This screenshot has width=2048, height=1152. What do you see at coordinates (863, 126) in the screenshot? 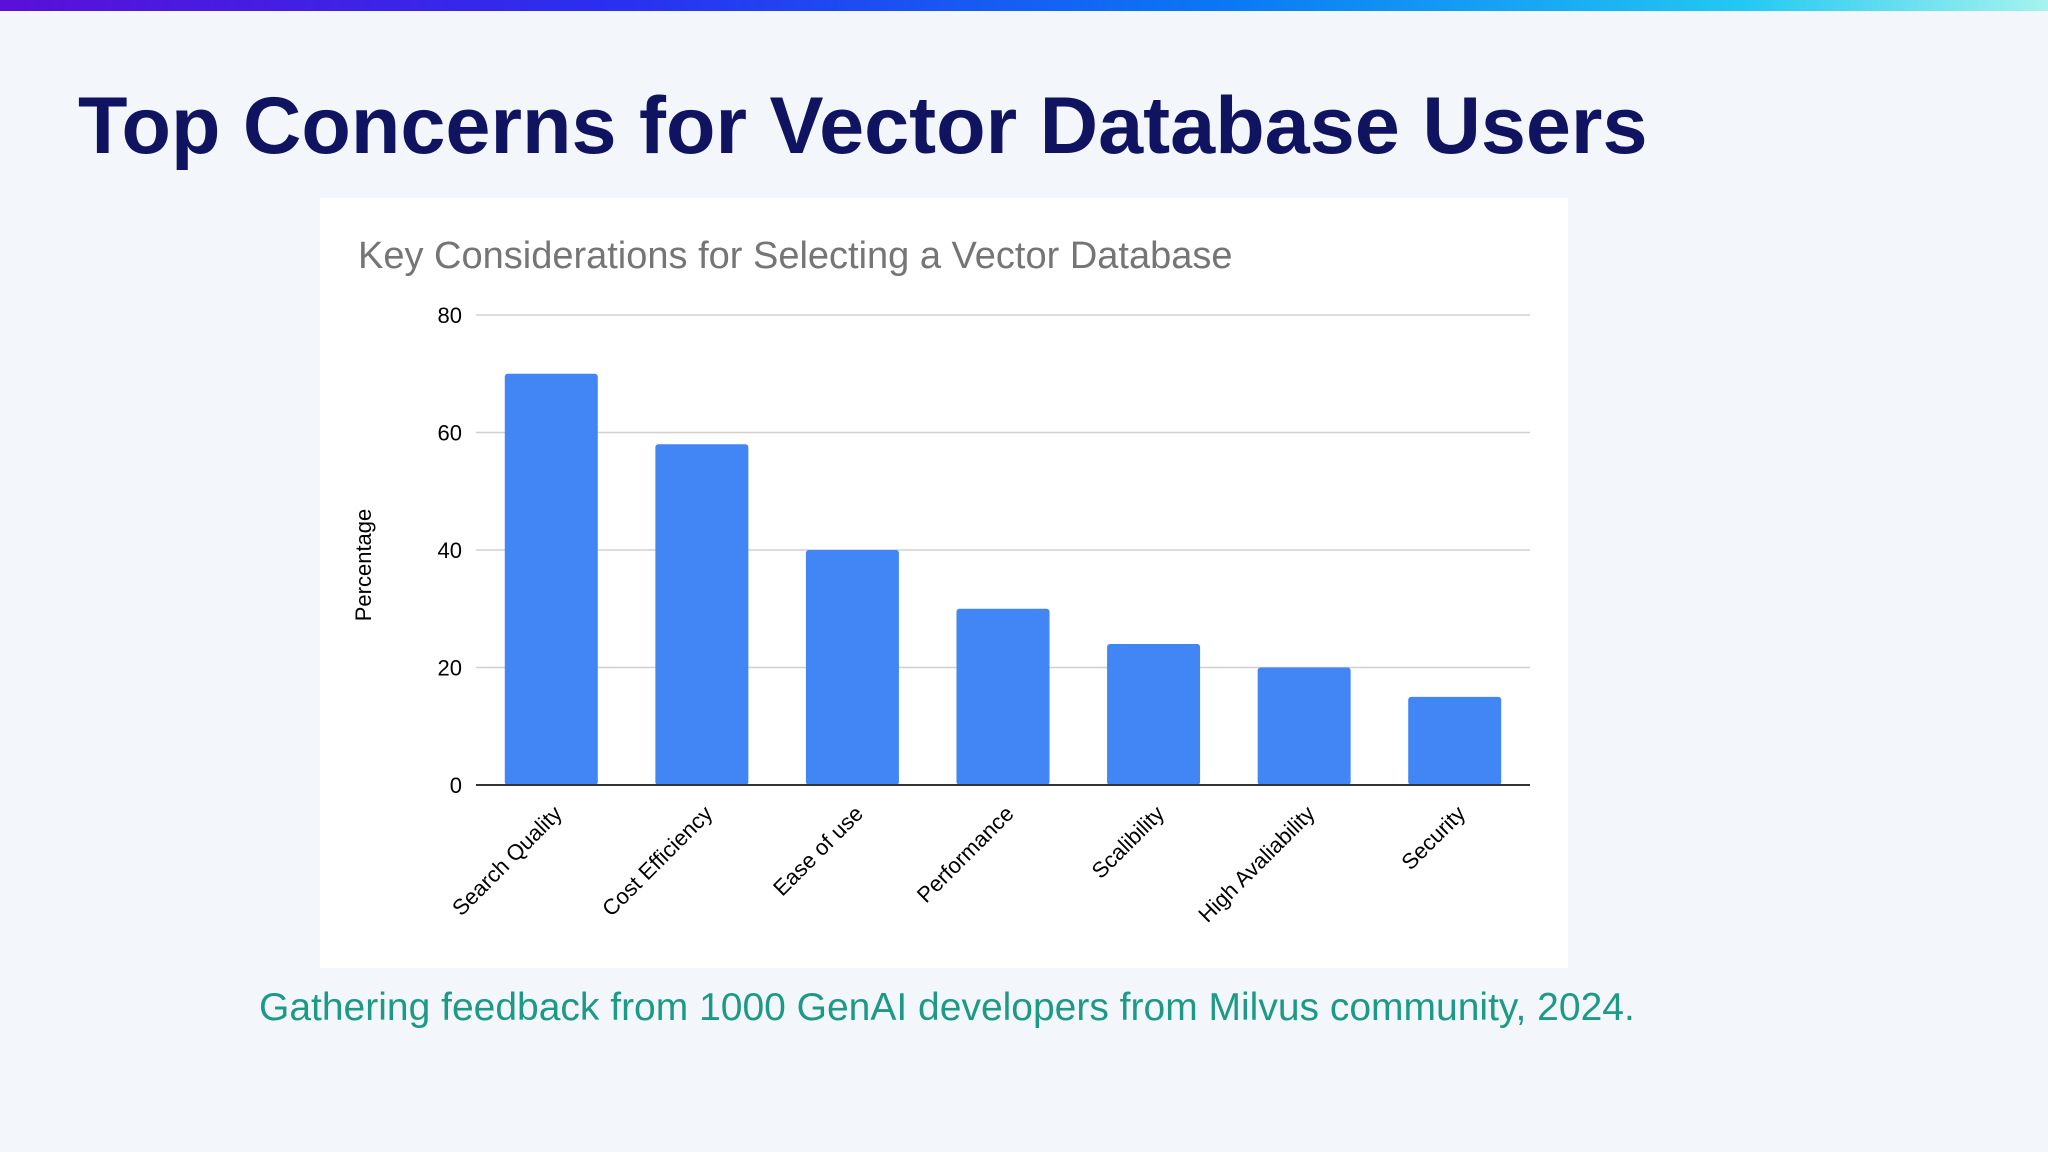
I see `slide-title: Top Concerns for Vector Database Users` at bounding box center [863, 126].